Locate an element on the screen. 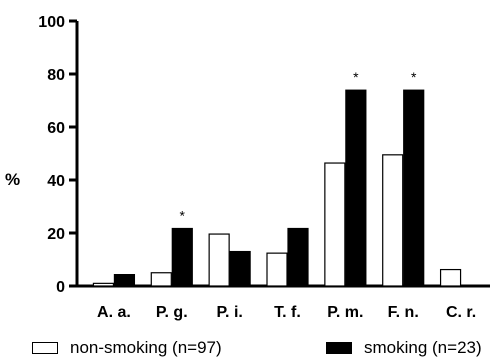  bar-f-n-smoking is located at coordinates (414, 188).